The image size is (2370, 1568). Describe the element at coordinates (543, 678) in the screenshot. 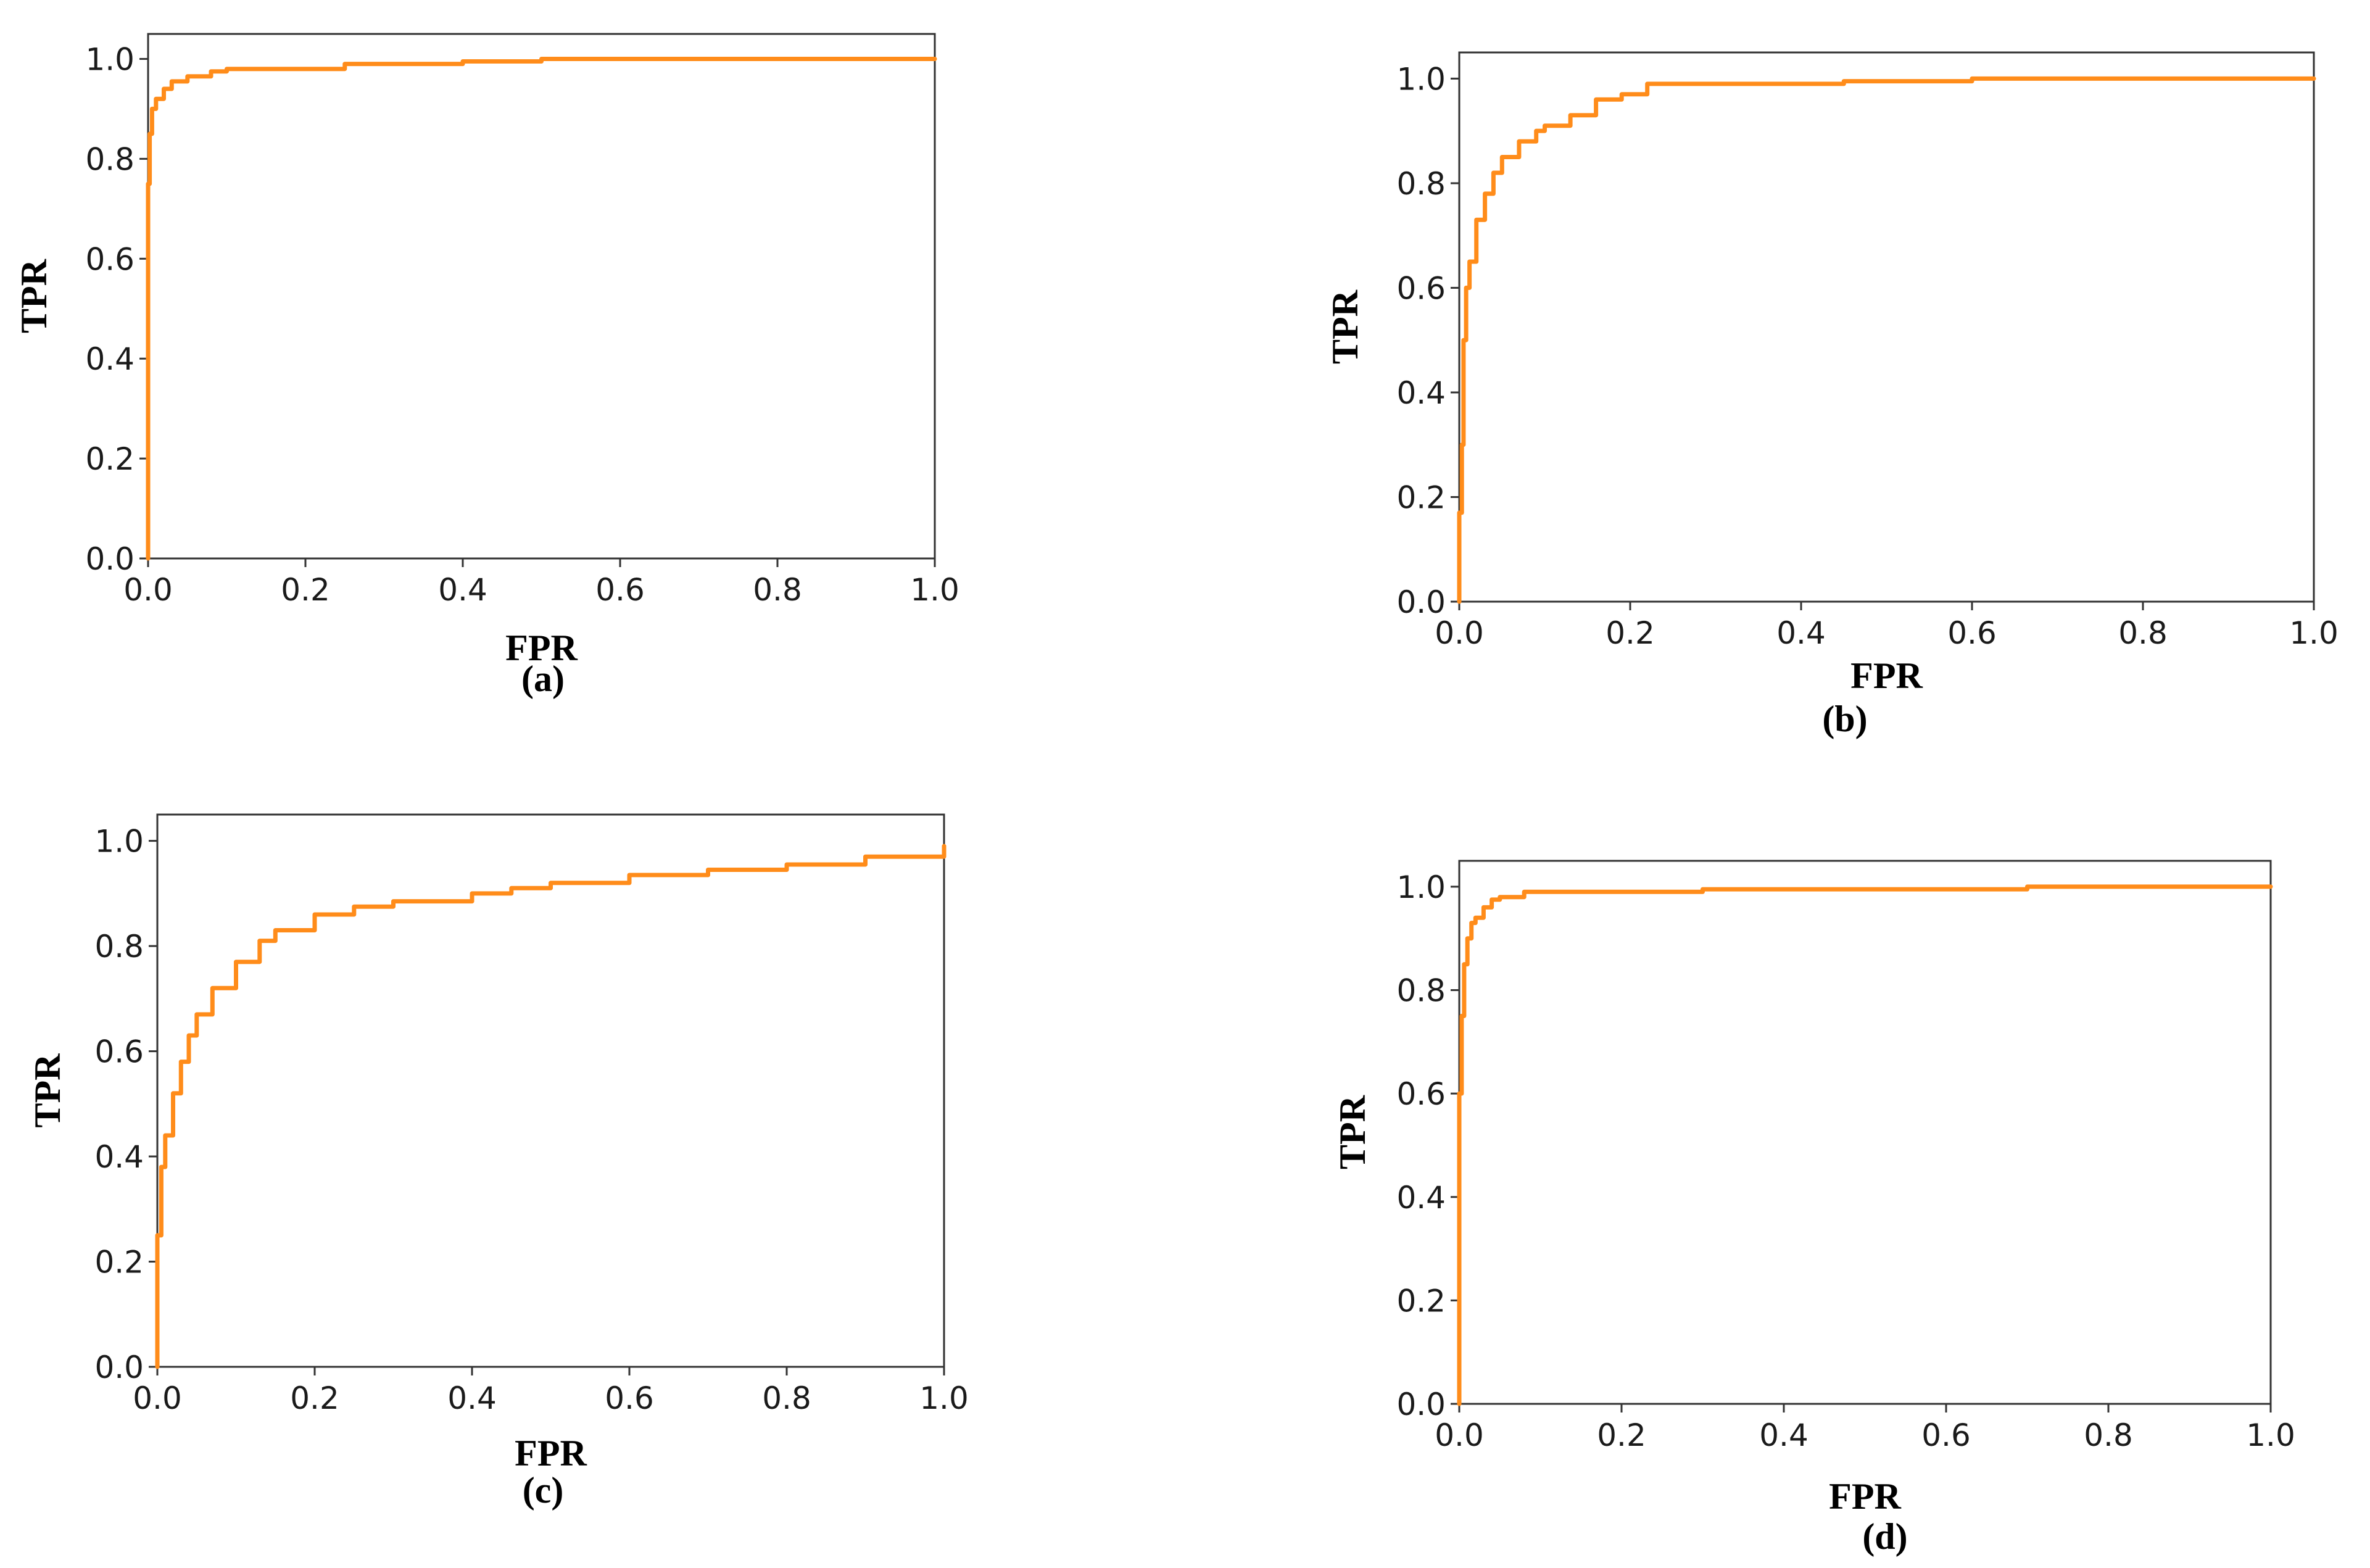

I see `panel-label-a: (a)` at that location.